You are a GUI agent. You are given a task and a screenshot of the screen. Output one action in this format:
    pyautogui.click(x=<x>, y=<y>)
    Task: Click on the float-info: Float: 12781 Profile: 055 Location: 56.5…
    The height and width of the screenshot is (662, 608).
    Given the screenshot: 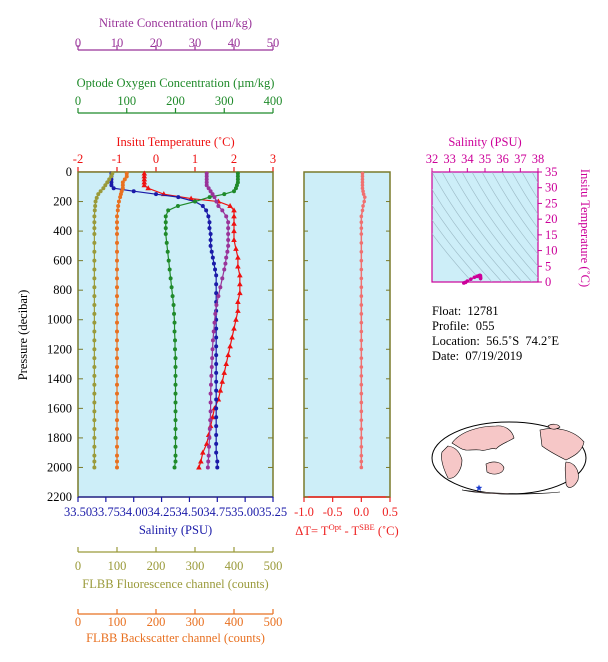 What is the action you would take?
    pyautogui.click(x=495, y=334)
    